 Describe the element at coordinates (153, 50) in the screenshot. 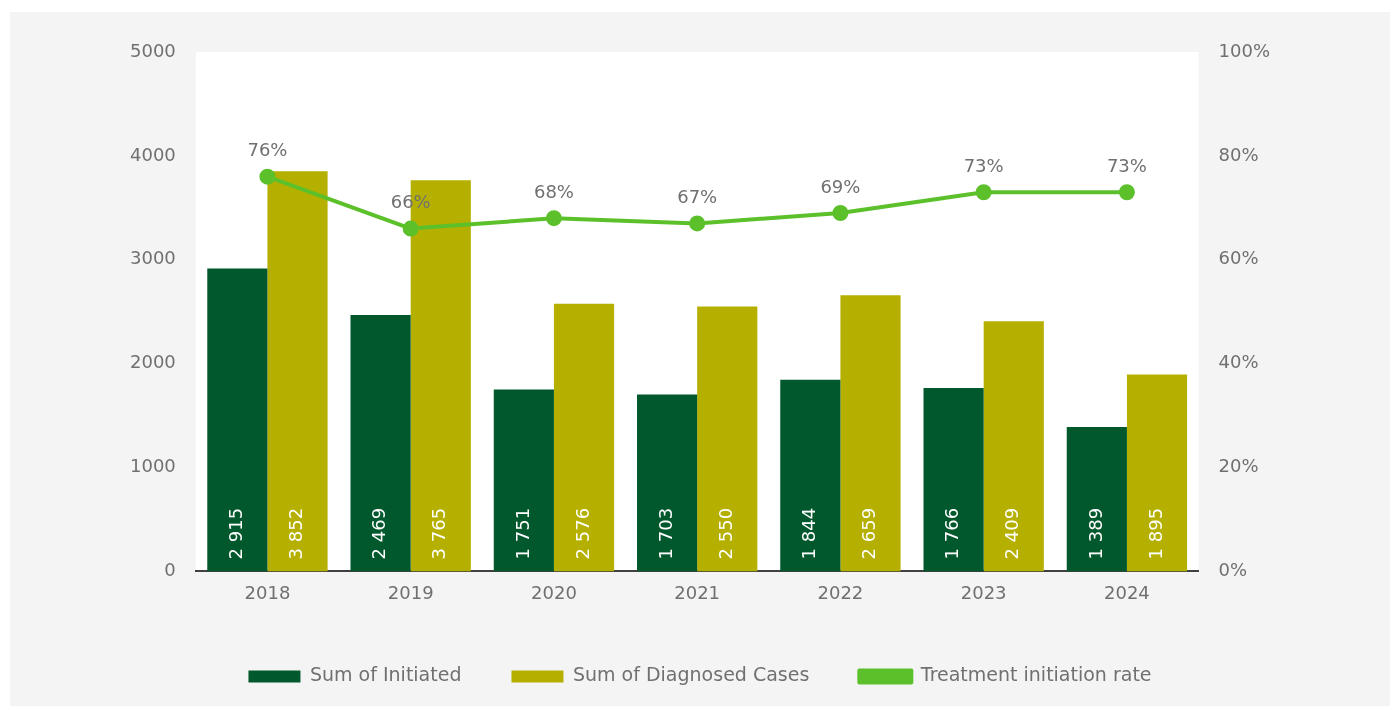

I see `y-tick-label: 5000` at that location.